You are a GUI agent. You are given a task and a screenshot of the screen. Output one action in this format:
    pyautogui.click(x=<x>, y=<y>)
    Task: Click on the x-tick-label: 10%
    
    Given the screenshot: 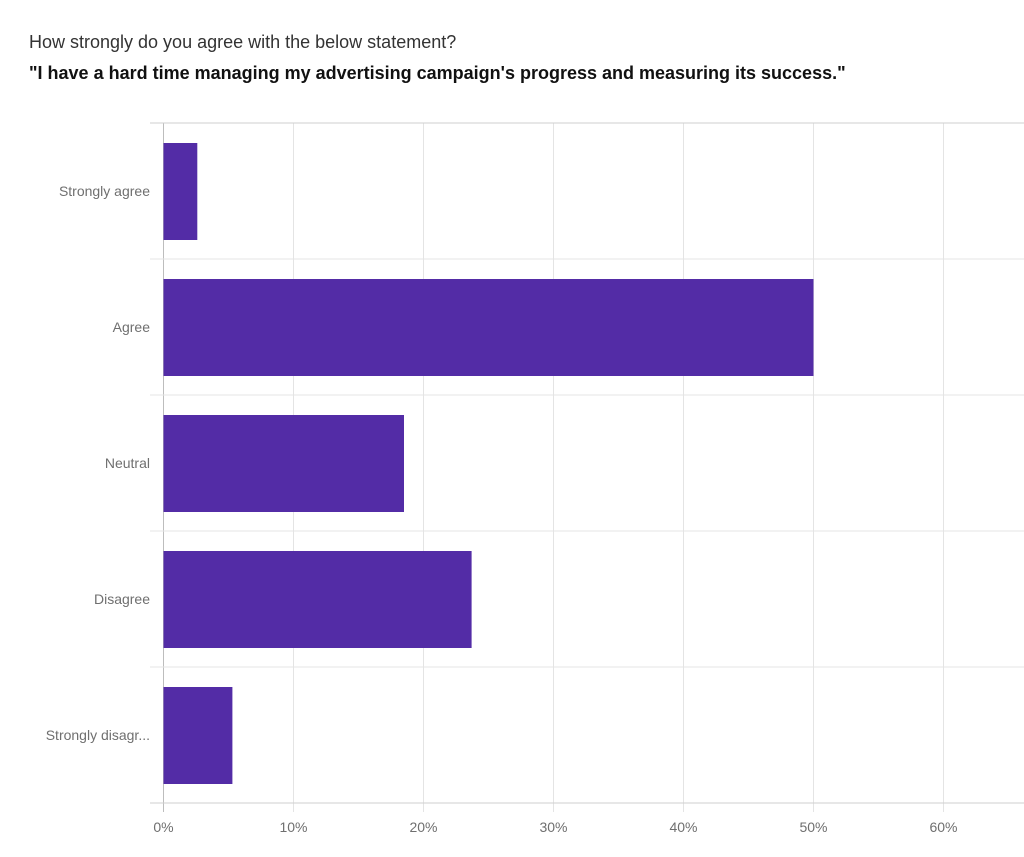 What is the action you would take?
    pyautogui.click(x=293, y=827)
    